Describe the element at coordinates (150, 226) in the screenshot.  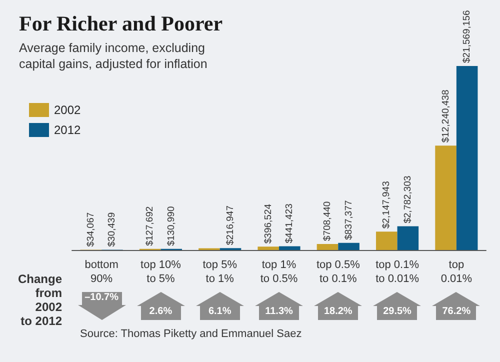
I see `data-label: $127,692` at that location.